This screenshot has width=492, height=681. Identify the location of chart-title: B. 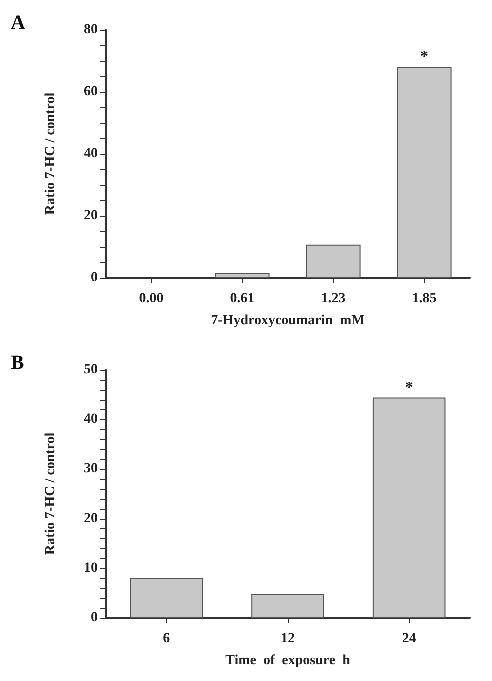
(17, 363).